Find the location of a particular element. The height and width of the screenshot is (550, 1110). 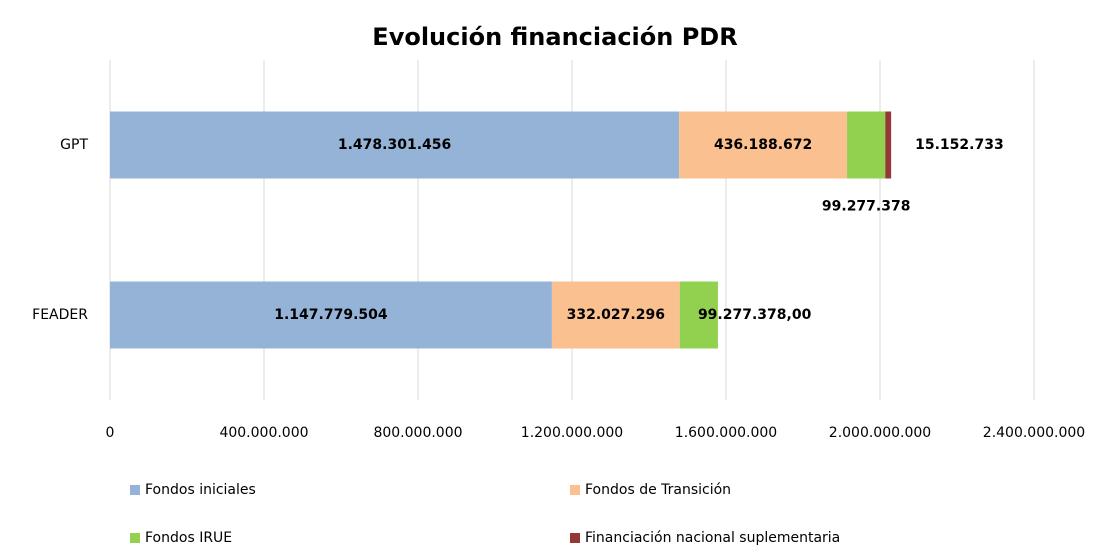

legend-label: Financiación nacional suplementaria is located at coordinates (712, 538).